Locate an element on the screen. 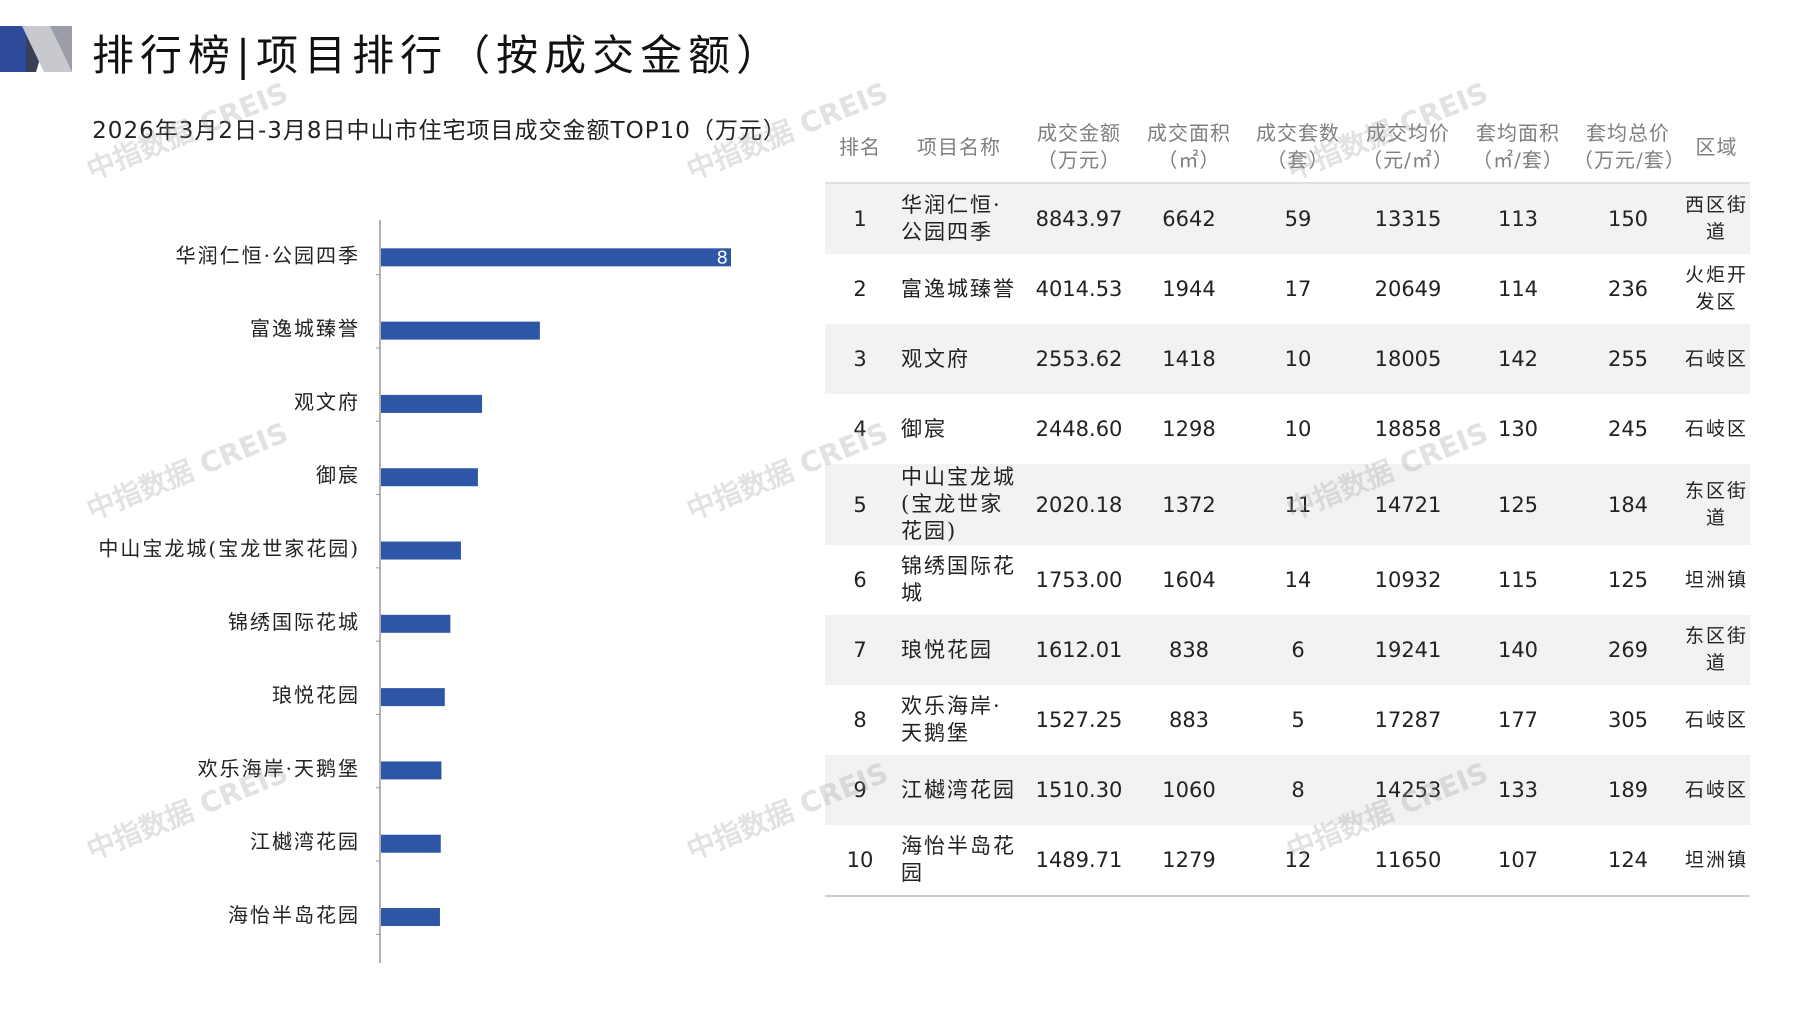 This screenshot has height=1010, width=1797. value-cell: 20649 is located at coordinates (1408, 289).